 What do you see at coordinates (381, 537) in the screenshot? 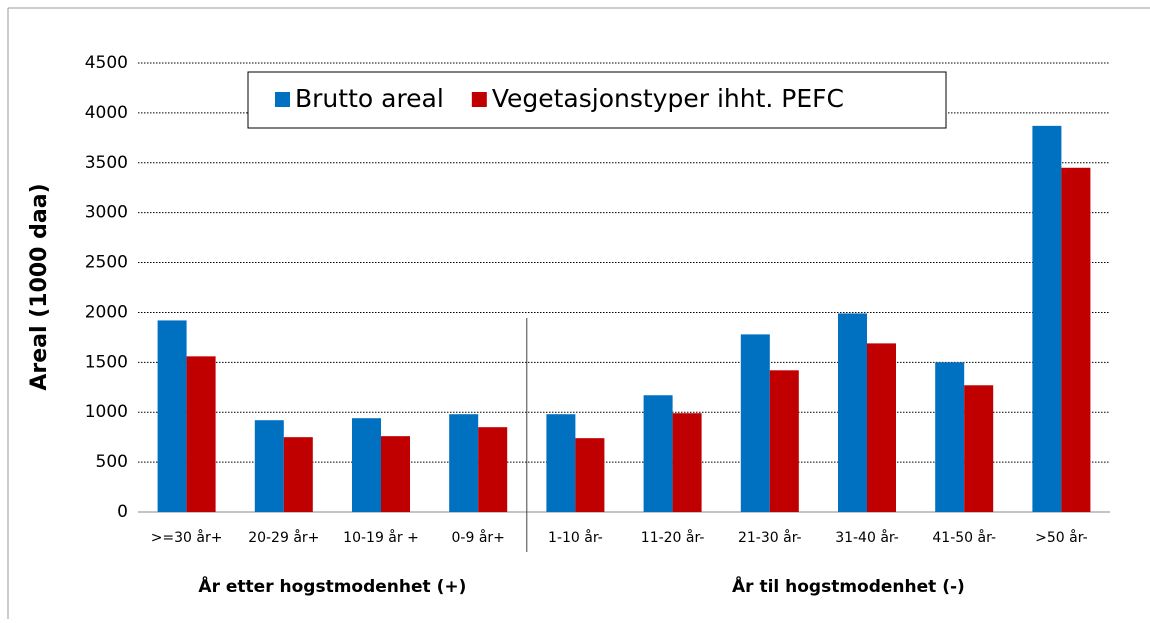
I see `x-tick-label: 10-19 år +` at bounding box center [381, 537].